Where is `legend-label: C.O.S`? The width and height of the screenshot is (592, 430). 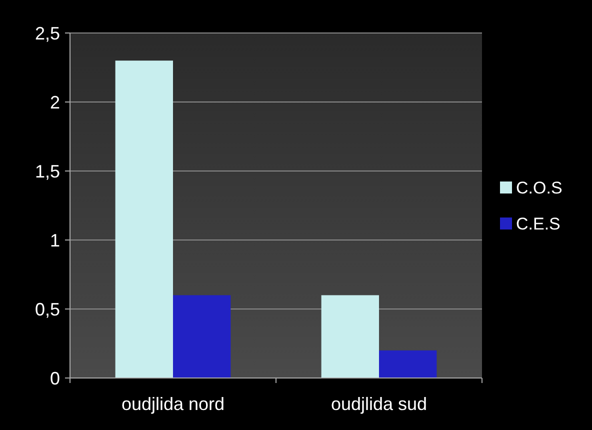
legend-label: C.O.S is located at coordinates (539, 188).